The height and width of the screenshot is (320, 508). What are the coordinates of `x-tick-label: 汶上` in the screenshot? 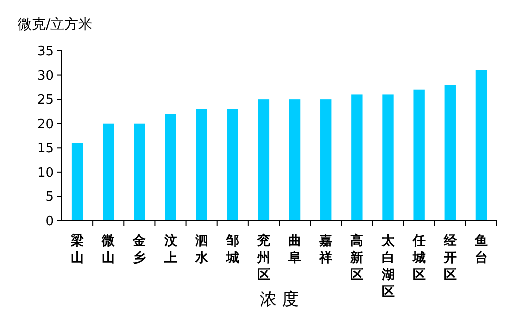 It's located at (170, 249).